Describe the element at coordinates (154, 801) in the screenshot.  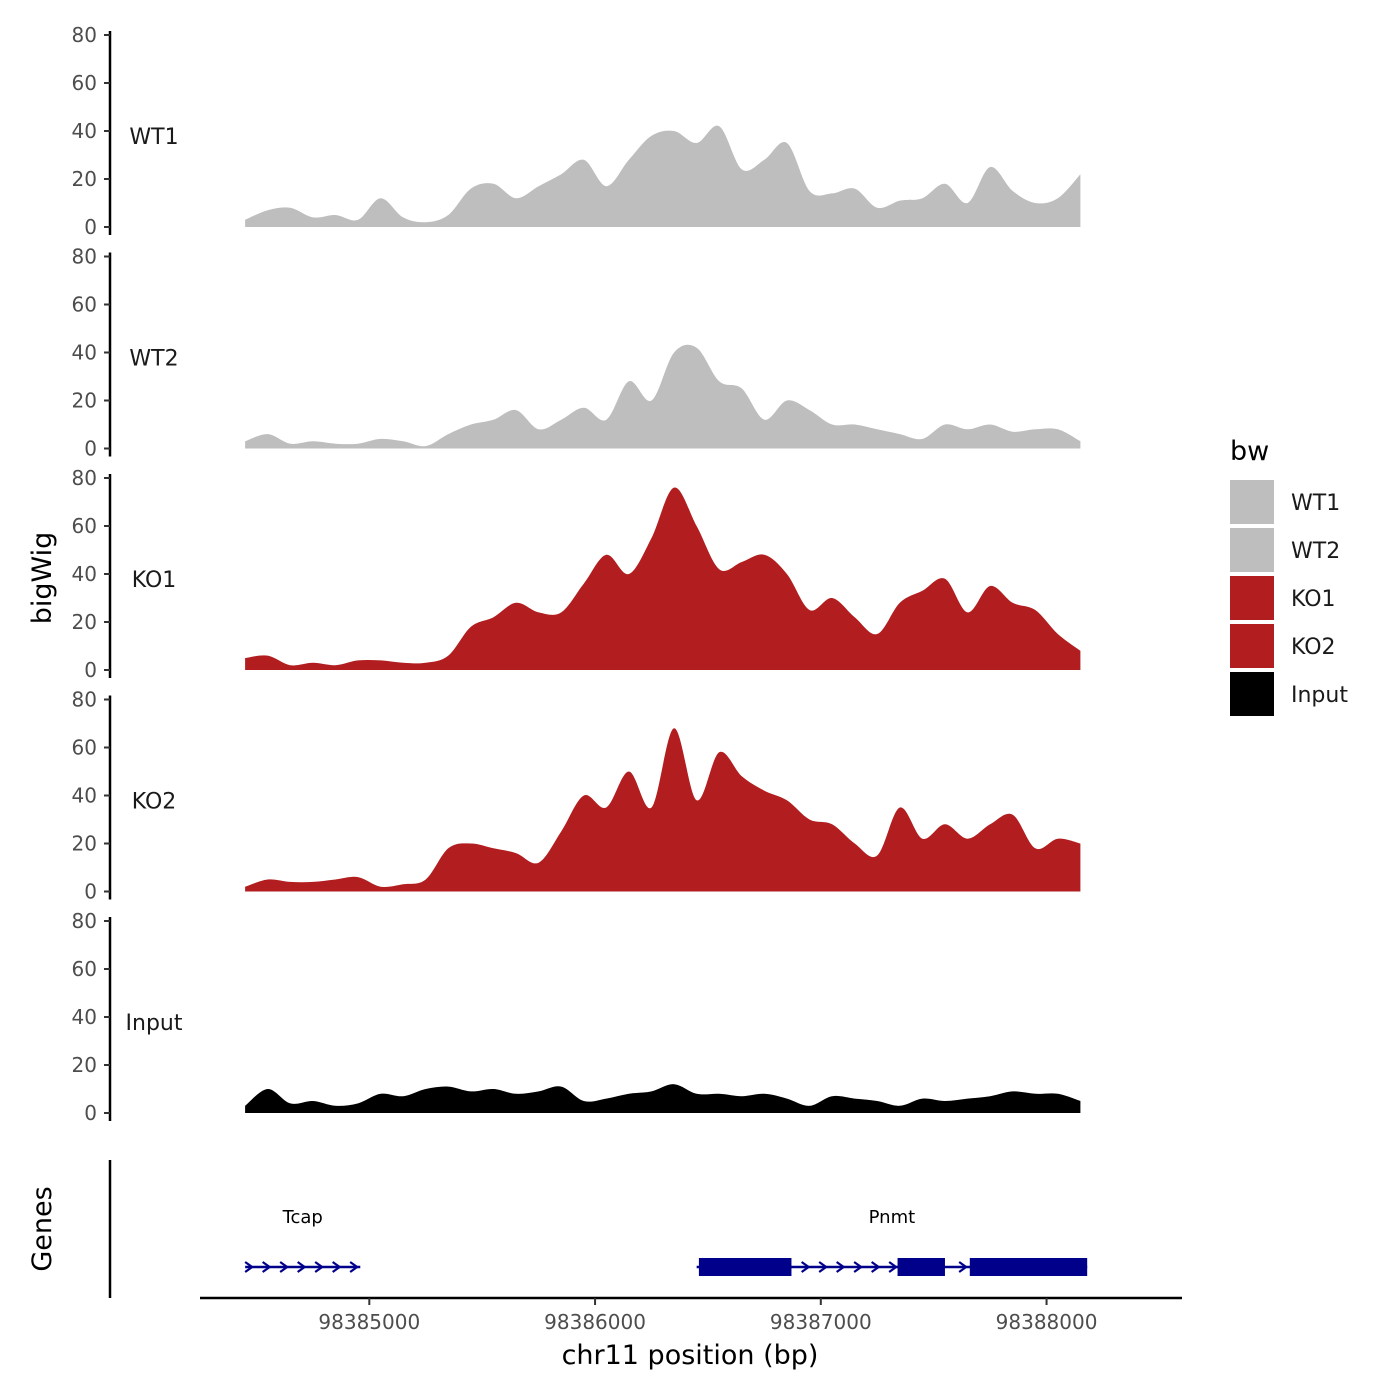
I see `track-label-ko2: KO2` at that location.